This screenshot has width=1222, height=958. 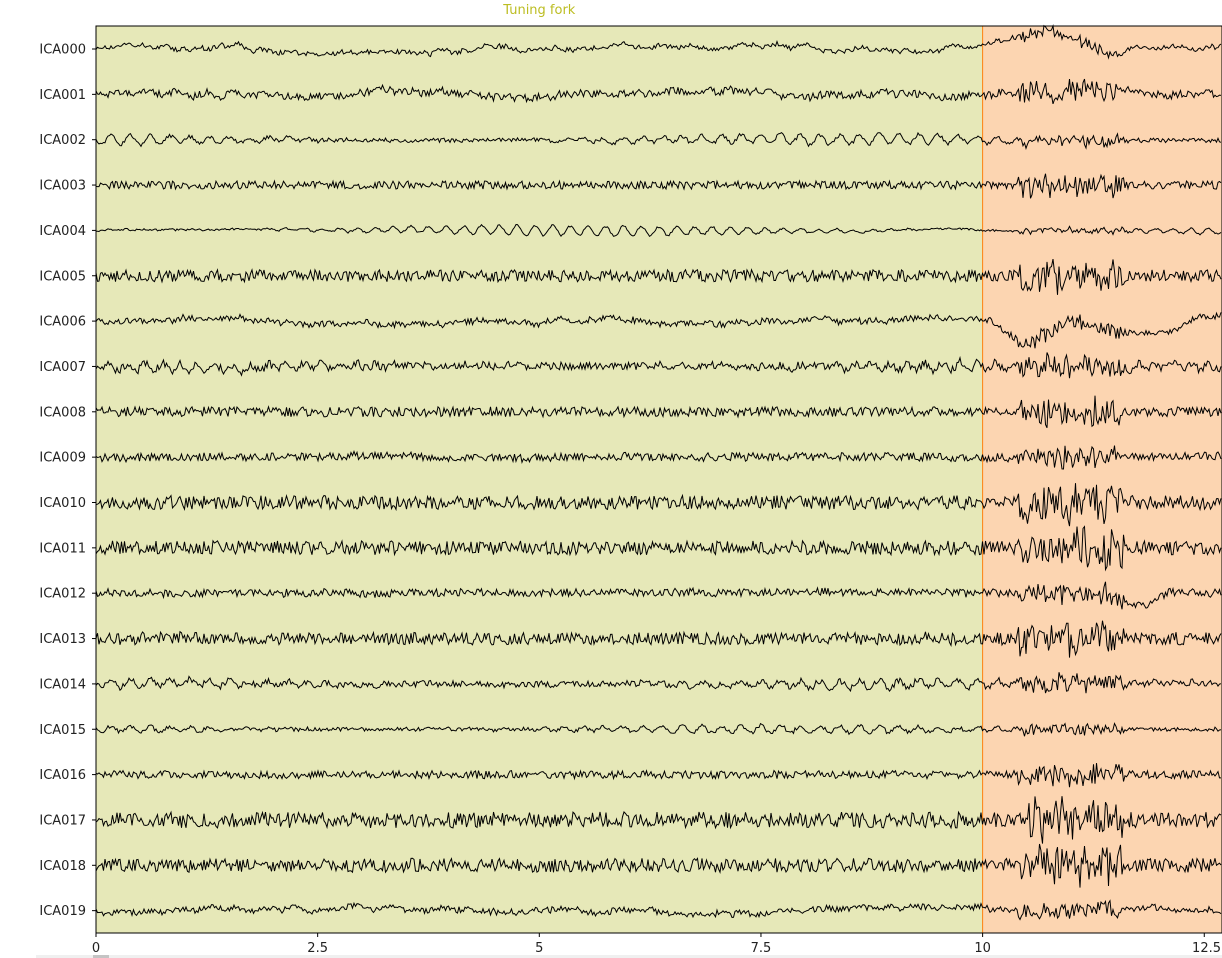 I want to click on x-tick-label-5: 12.5, so click(x=1206, y=948).